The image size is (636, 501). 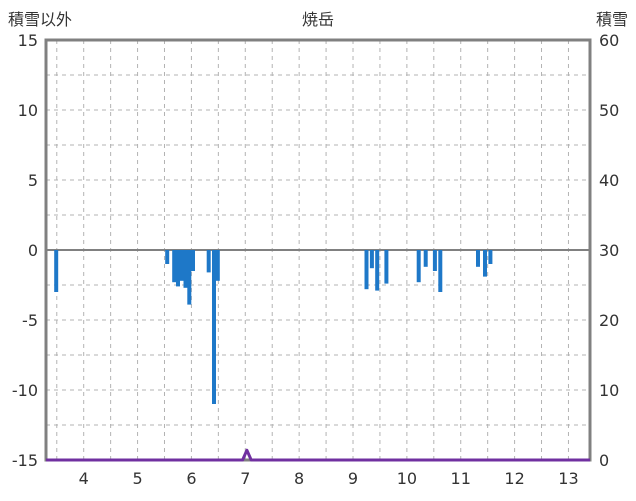 I want to click on x-axis-tick: 9, so click(x=353, y=478).